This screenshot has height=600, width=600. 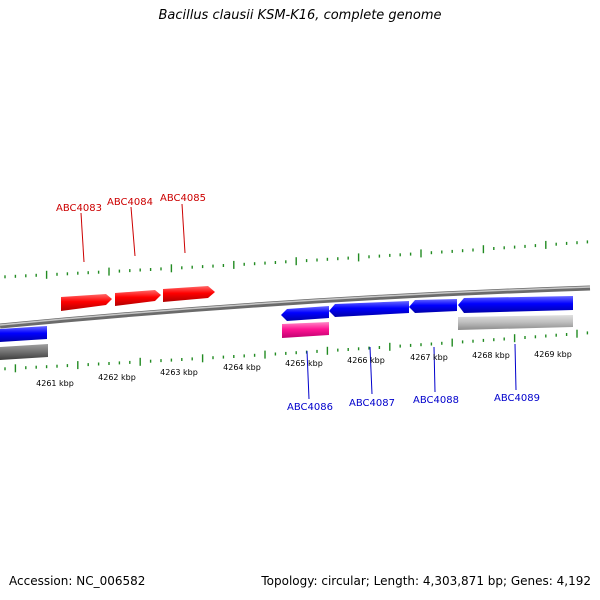 What do you see at coordinates (130, 202) in the screenshot?
I see `label-abc4084: ABC4084` at bounding box center [130, 202].